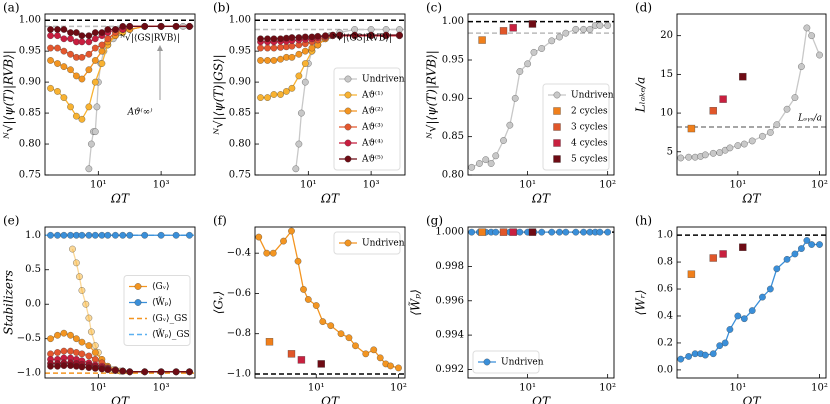 The image size is (830, 404). What do you see at coordinates (449, 300) in the screenshot?
I see `y-tick-label: 0.996` at bounding box center [449, 300].